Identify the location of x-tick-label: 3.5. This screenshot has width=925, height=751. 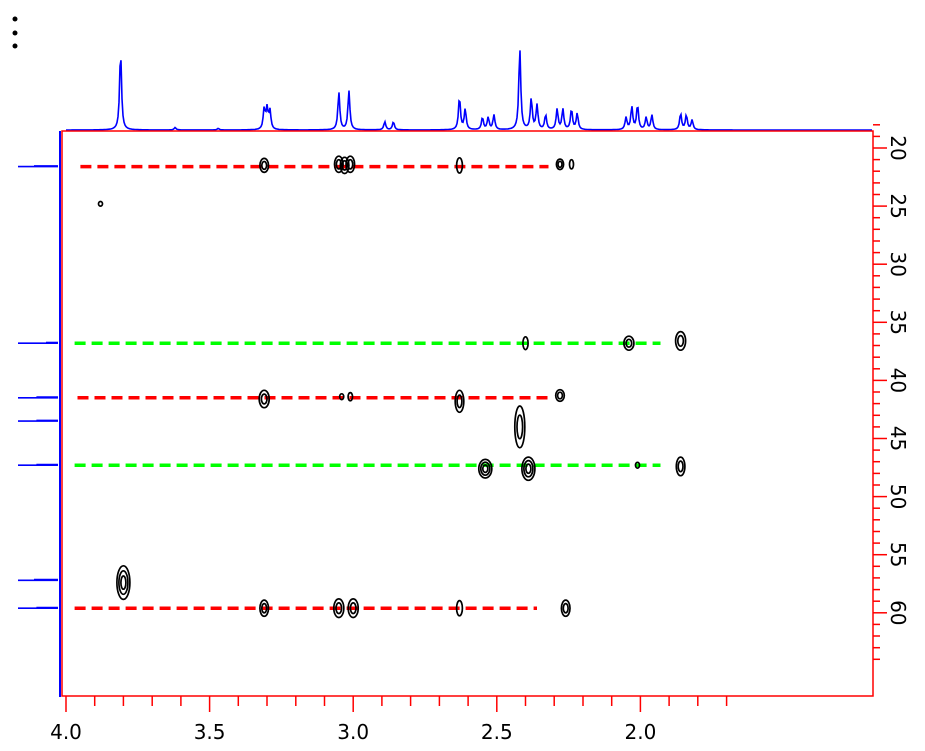
(210, 732).